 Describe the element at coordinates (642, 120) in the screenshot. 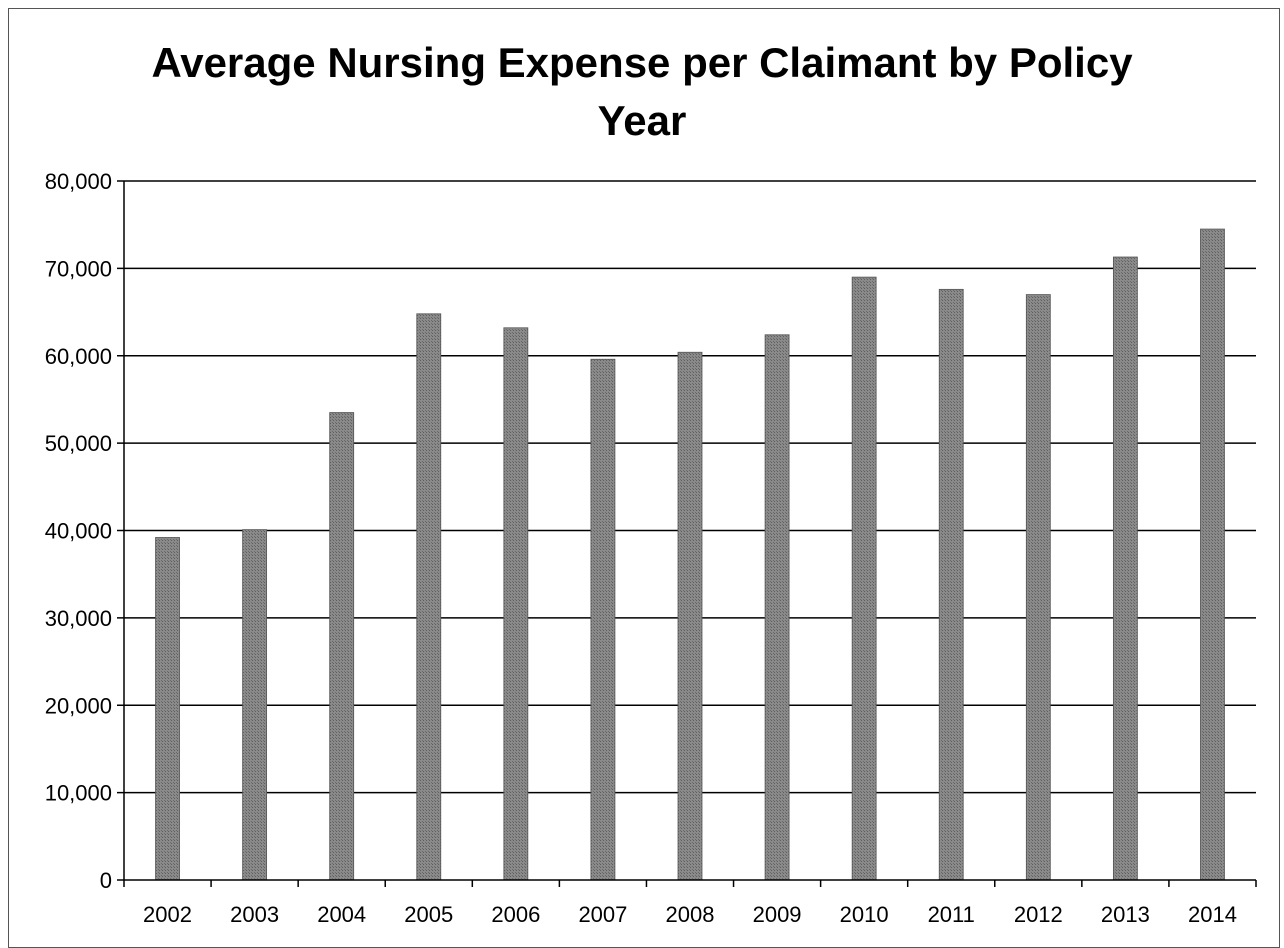

I see `chart-title-line2: Year` at that location.